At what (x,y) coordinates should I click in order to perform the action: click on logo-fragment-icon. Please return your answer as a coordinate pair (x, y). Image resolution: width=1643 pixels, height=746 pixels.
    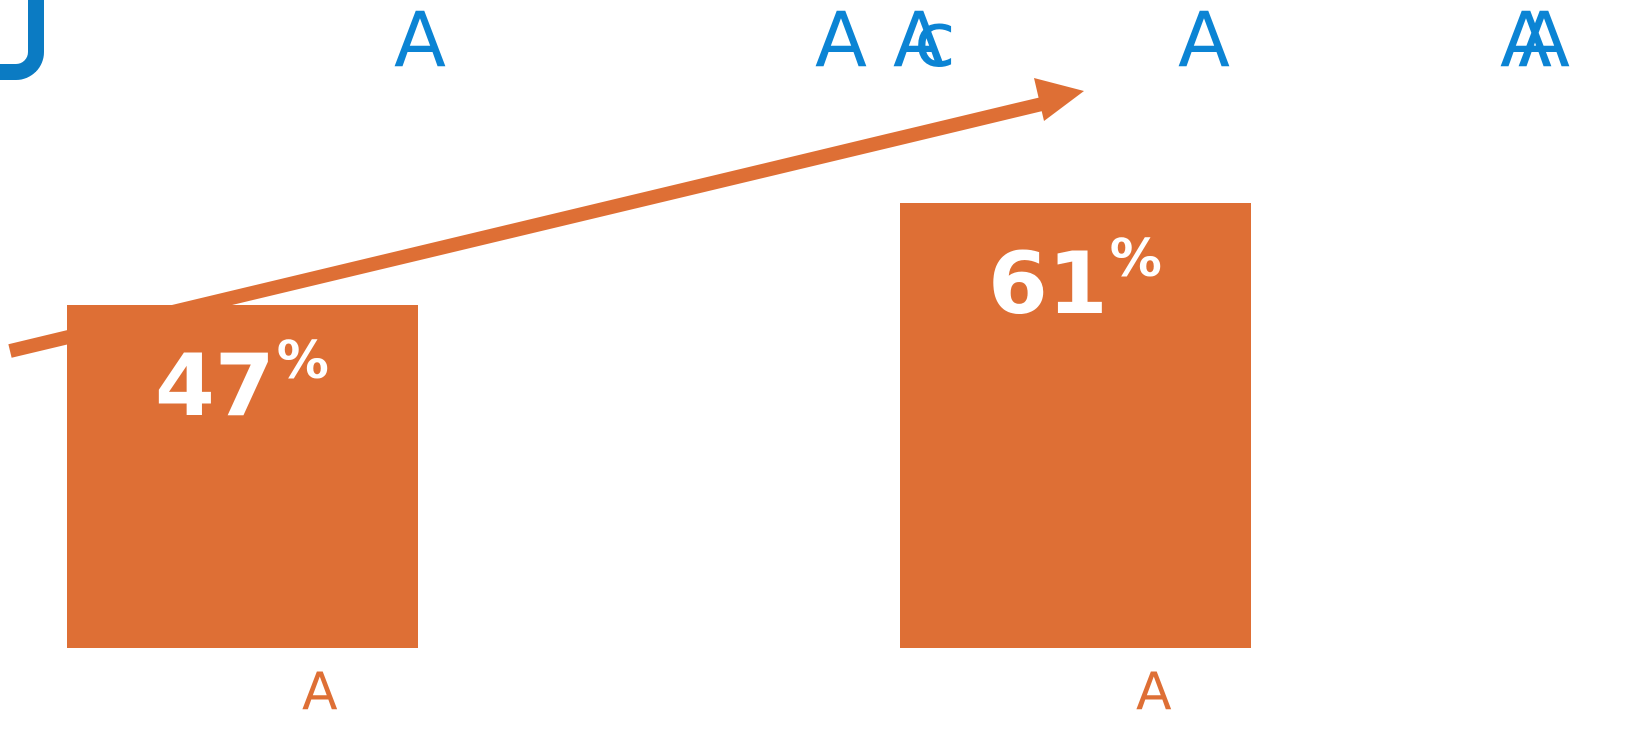
    Looking at the image, I should click on (22, 40).